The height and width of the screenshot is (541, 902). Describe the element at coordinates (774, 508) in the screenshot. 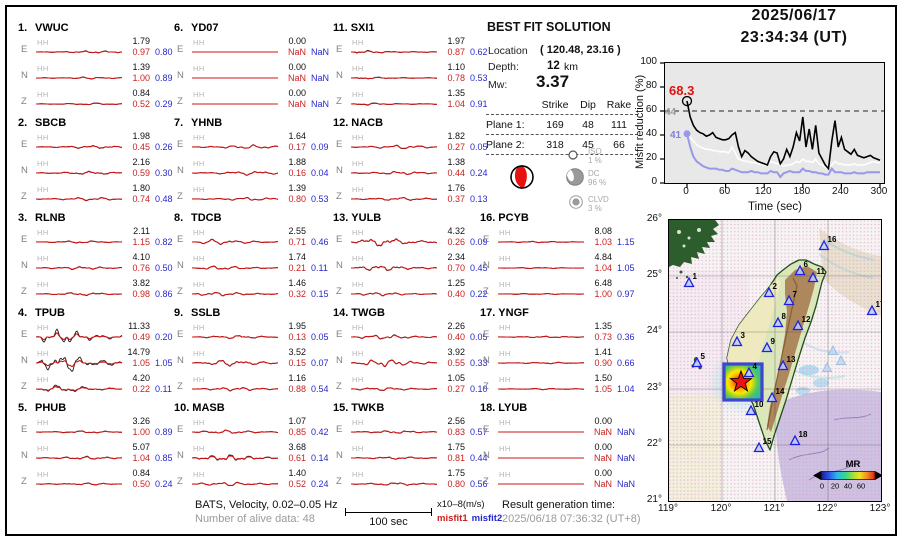

I see `map-lon-label: 121°` at that location.